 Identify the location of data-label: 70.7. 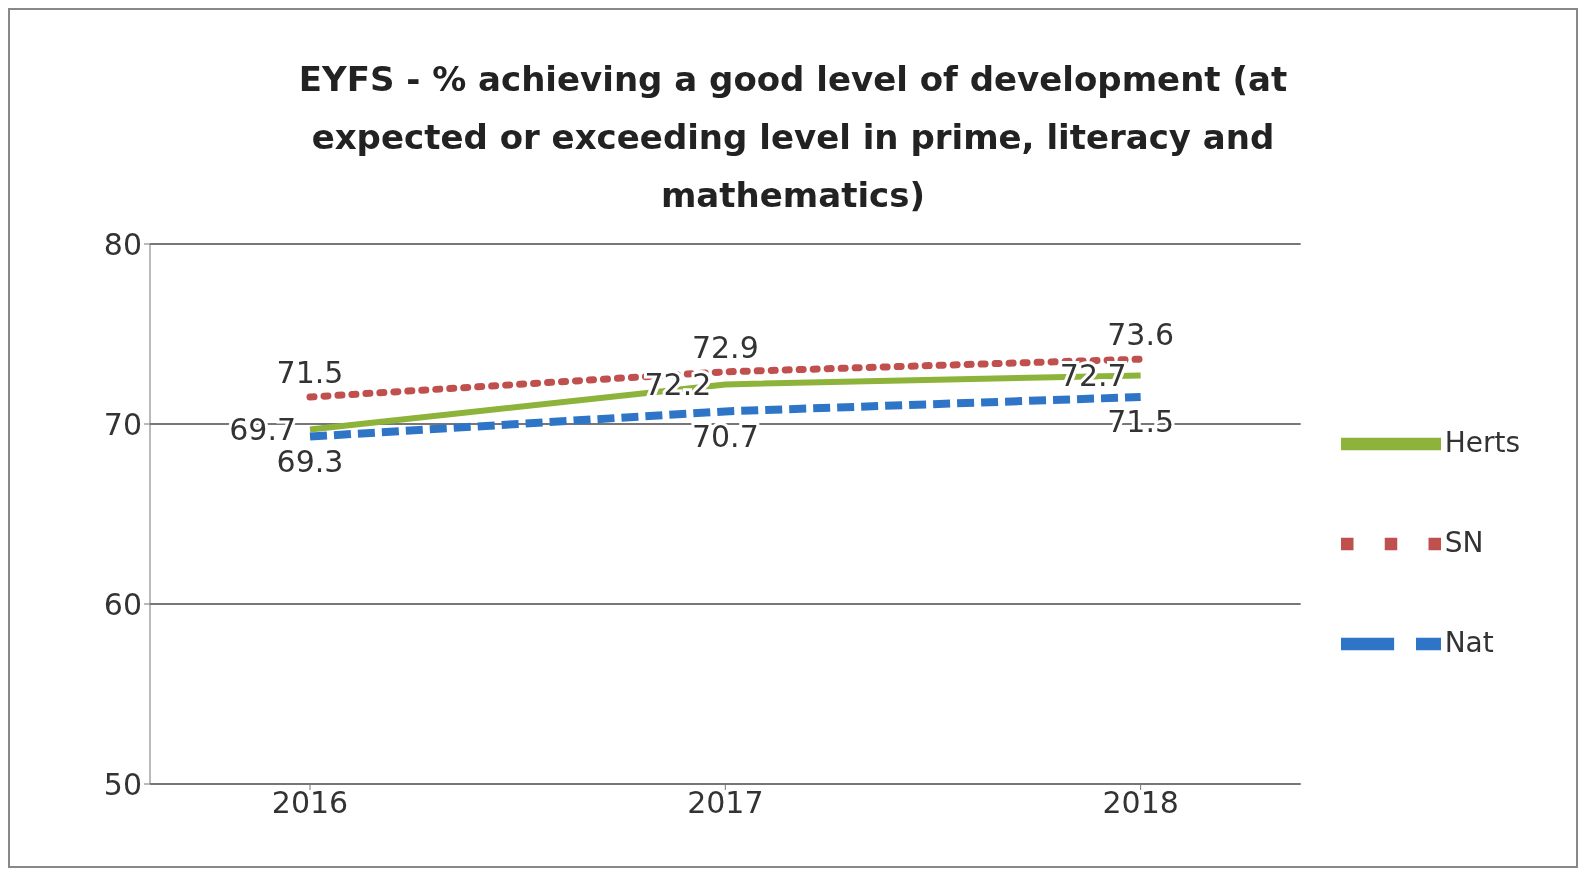
(725, 436).